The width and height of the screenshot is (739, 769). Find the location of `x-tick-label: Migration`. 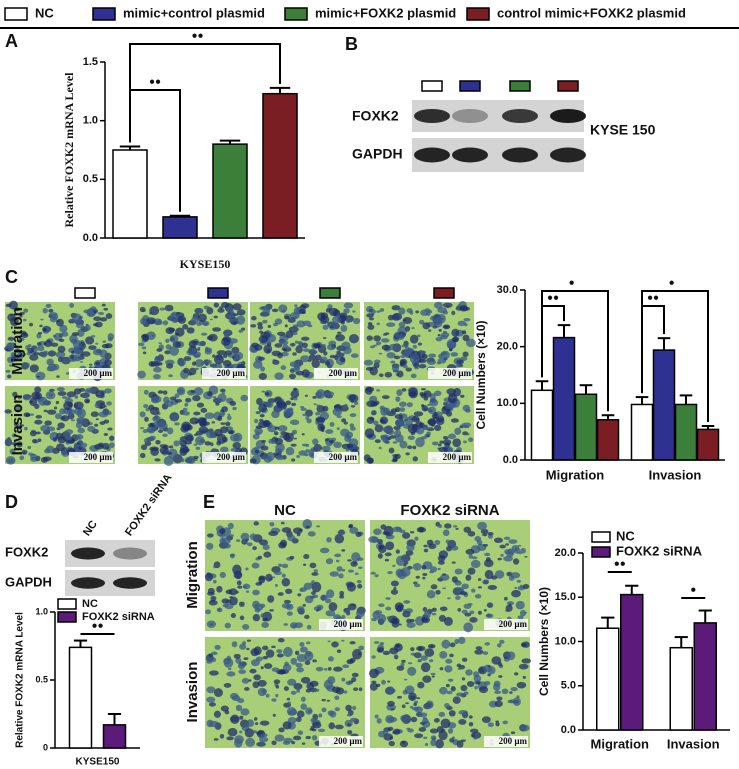

x-tick-label: Migration is located at coordinates (620, 743).